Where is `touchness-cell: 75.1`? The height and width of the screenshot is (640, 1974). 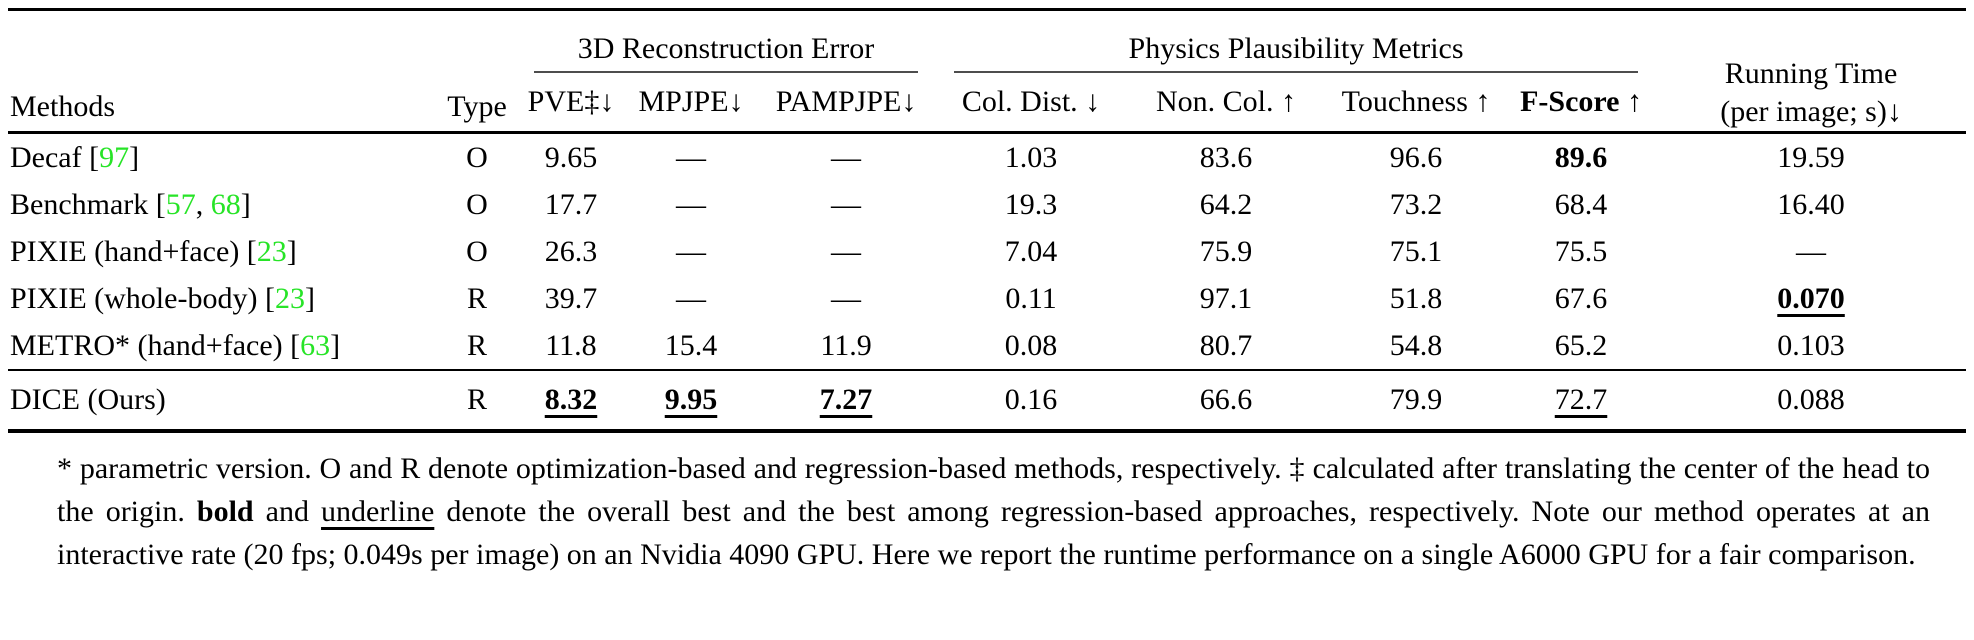 touchness-cell: 75.1 is located at coordinates (1416, 251).